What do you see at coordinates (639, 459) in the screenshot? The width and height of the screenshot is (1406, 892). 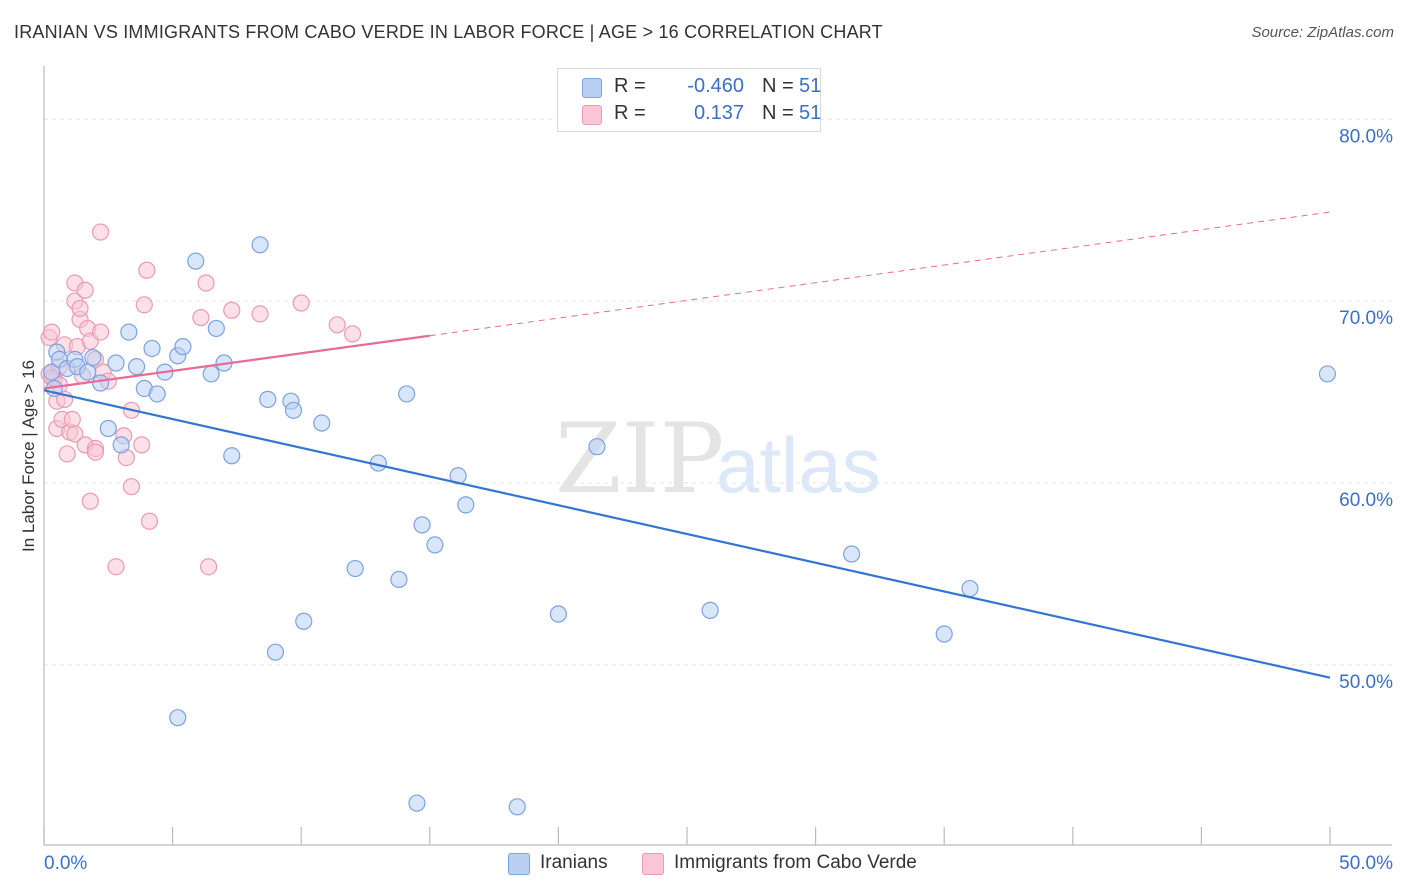 I see `watermark-zip: ZIP` at bounding box center [639, 459].